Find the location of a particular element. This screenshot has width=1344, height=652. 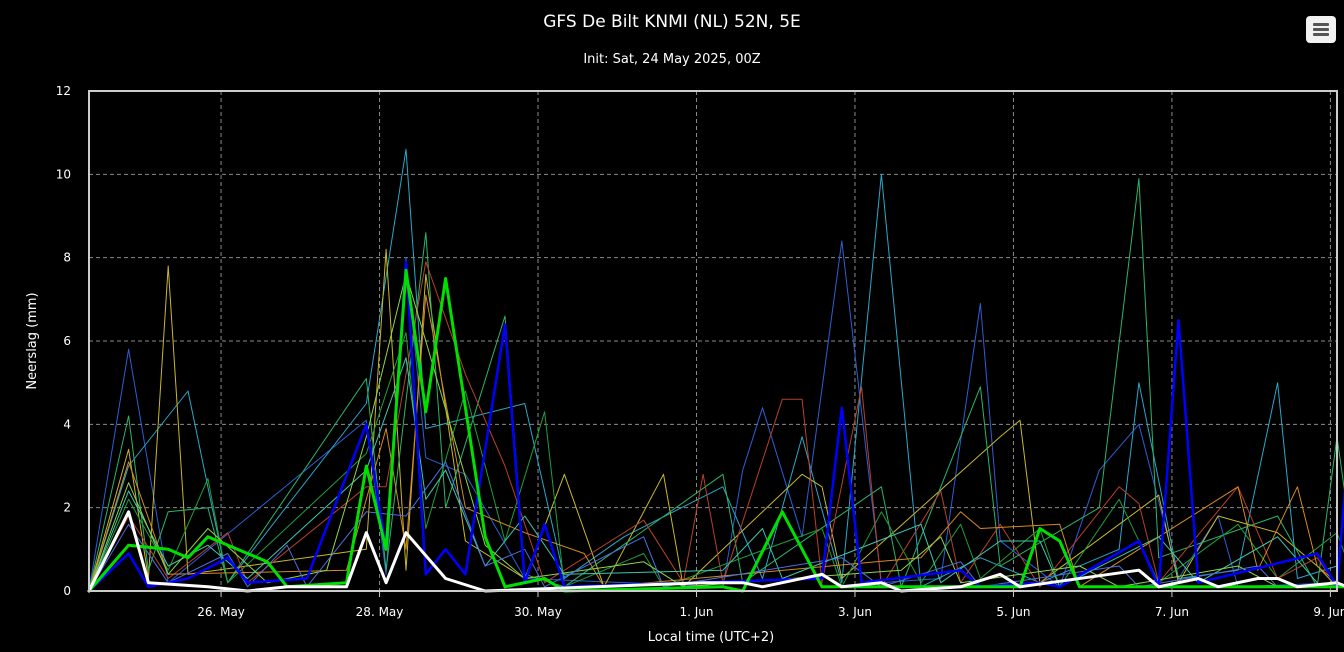

chart-title: GFS De Bilt KNMI (NL) 52N, 5E is located at coordinates (672, 22).